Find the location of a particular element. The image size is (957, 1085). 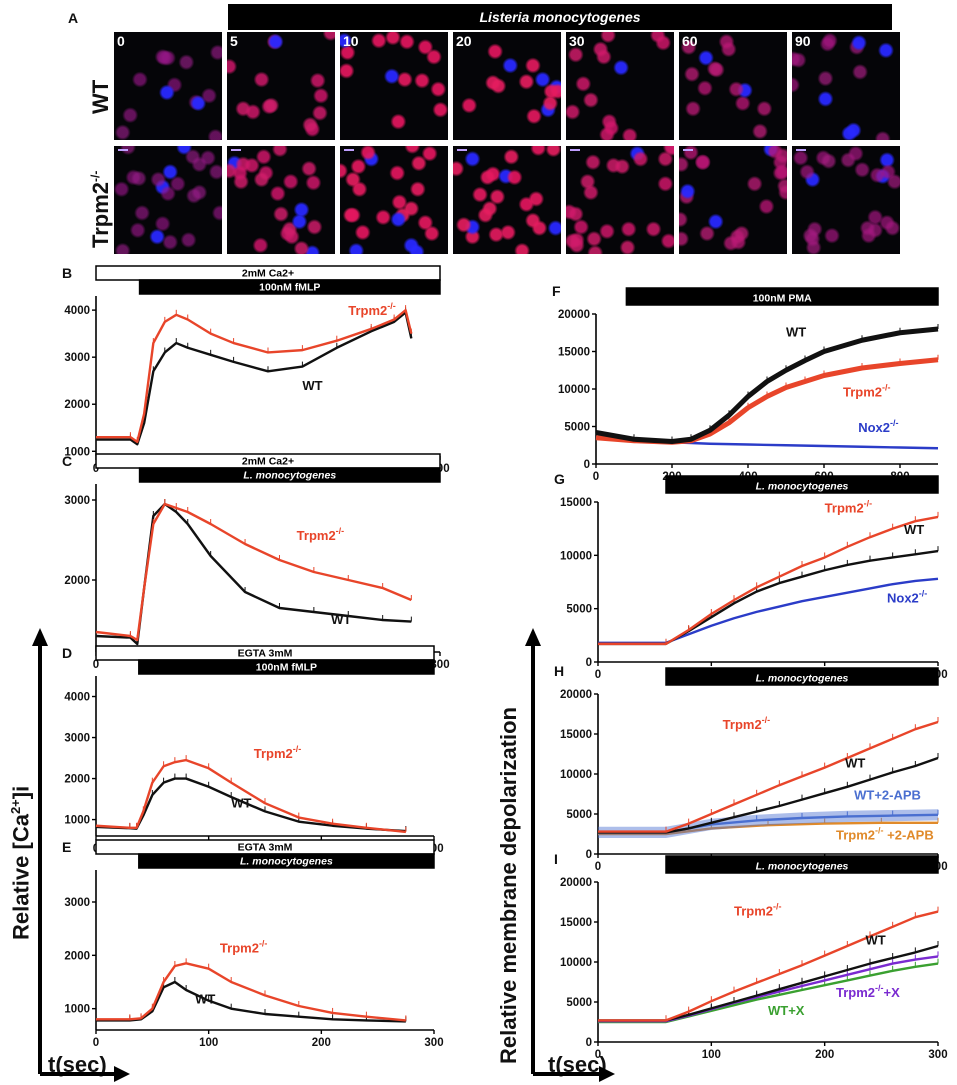

timepoint-label: 5 is located at coordinates (234, 41).